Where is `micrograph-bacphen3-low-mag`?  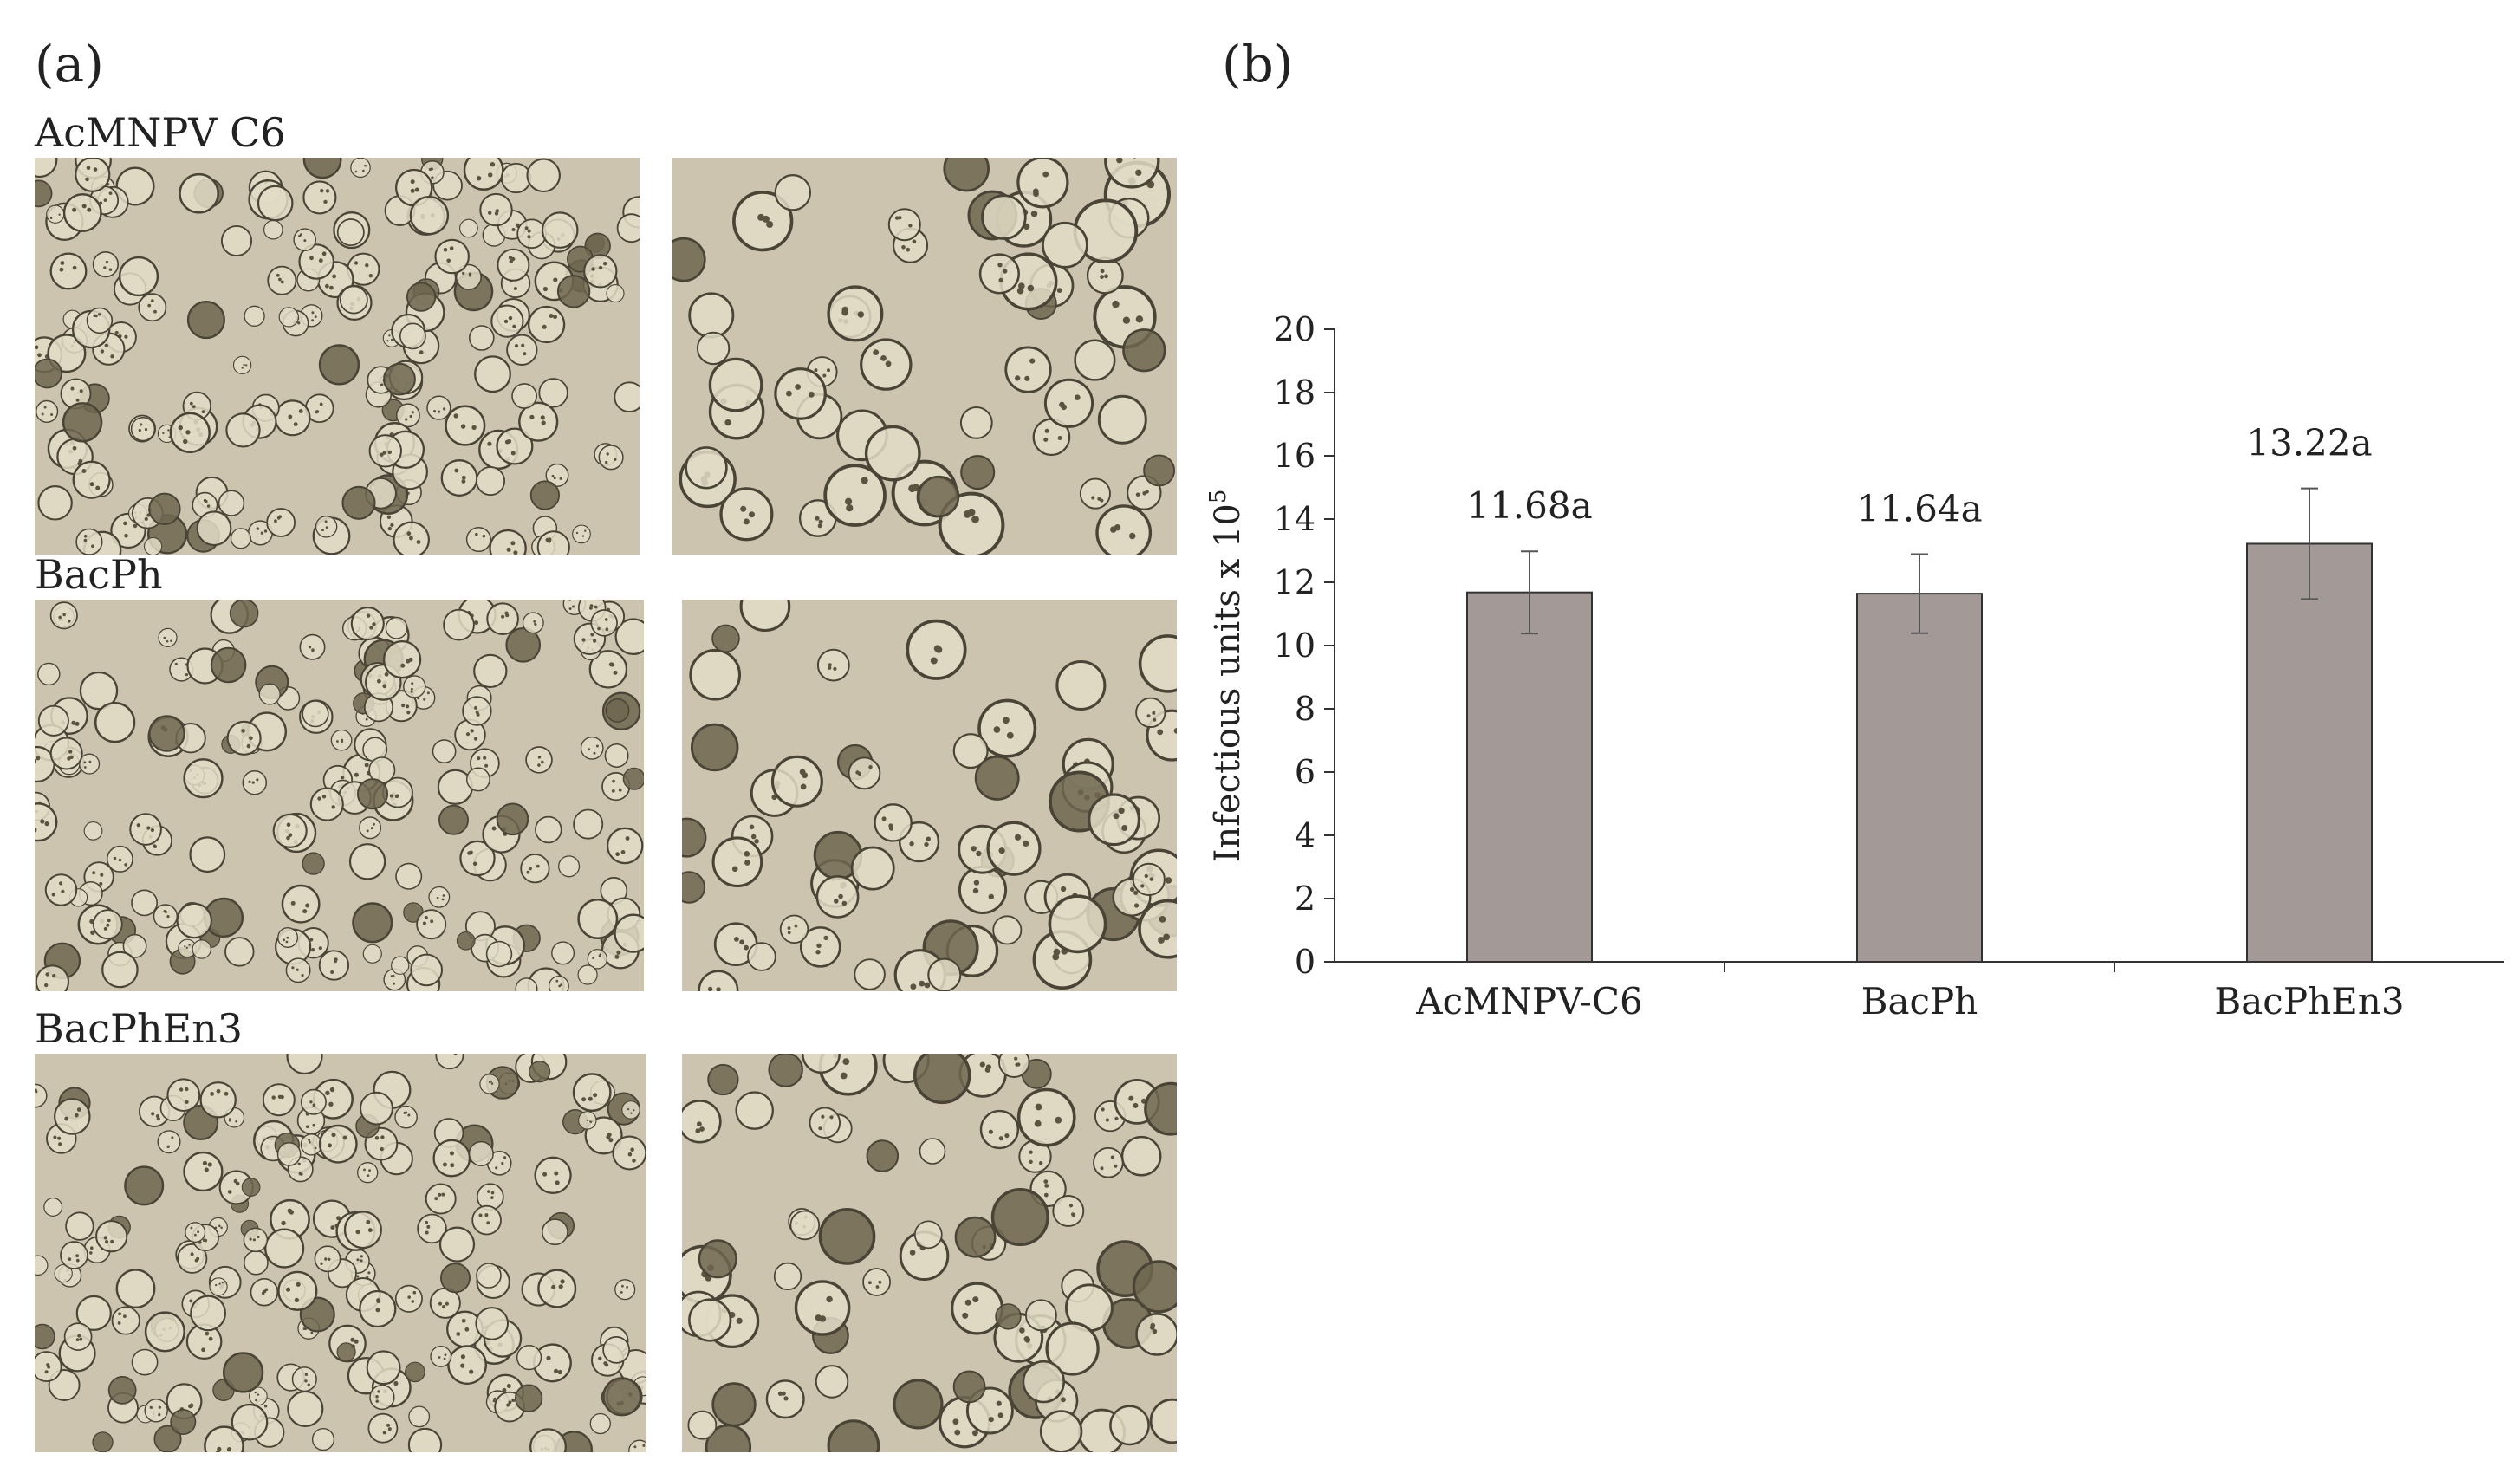
micrograph-bacphen3-low-mag is located at coordinates (340, 1253).